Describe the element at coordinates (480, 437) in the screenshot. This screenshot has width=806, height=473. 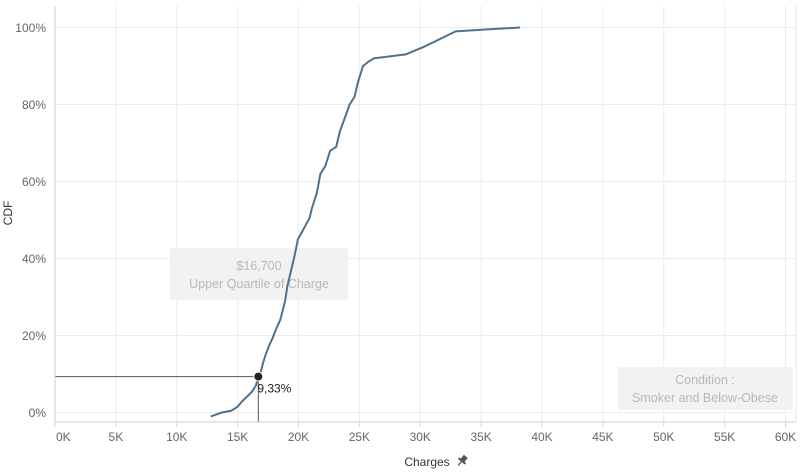
I see `x-tick-label: 35K` at that location.